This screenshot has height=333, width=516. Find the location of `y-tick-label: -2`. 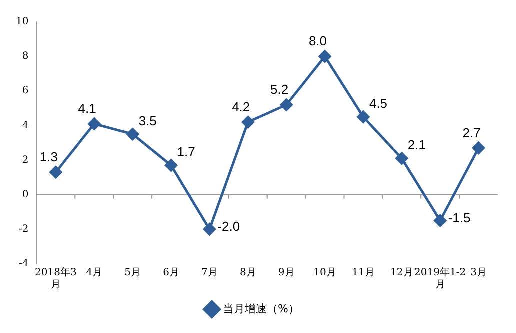

y-tick-label: -2 is located at coordinates (23, 230).